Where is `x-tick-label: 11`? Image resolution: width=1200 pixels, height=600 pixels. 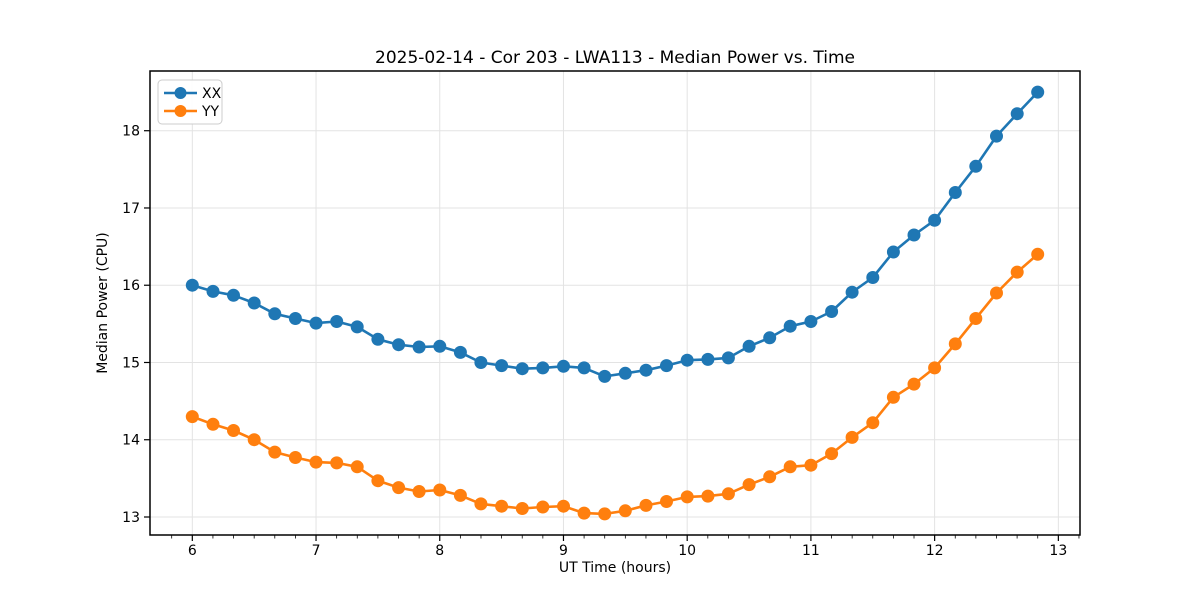
x-tick-label: 11 is located at coordinates (811, 551).